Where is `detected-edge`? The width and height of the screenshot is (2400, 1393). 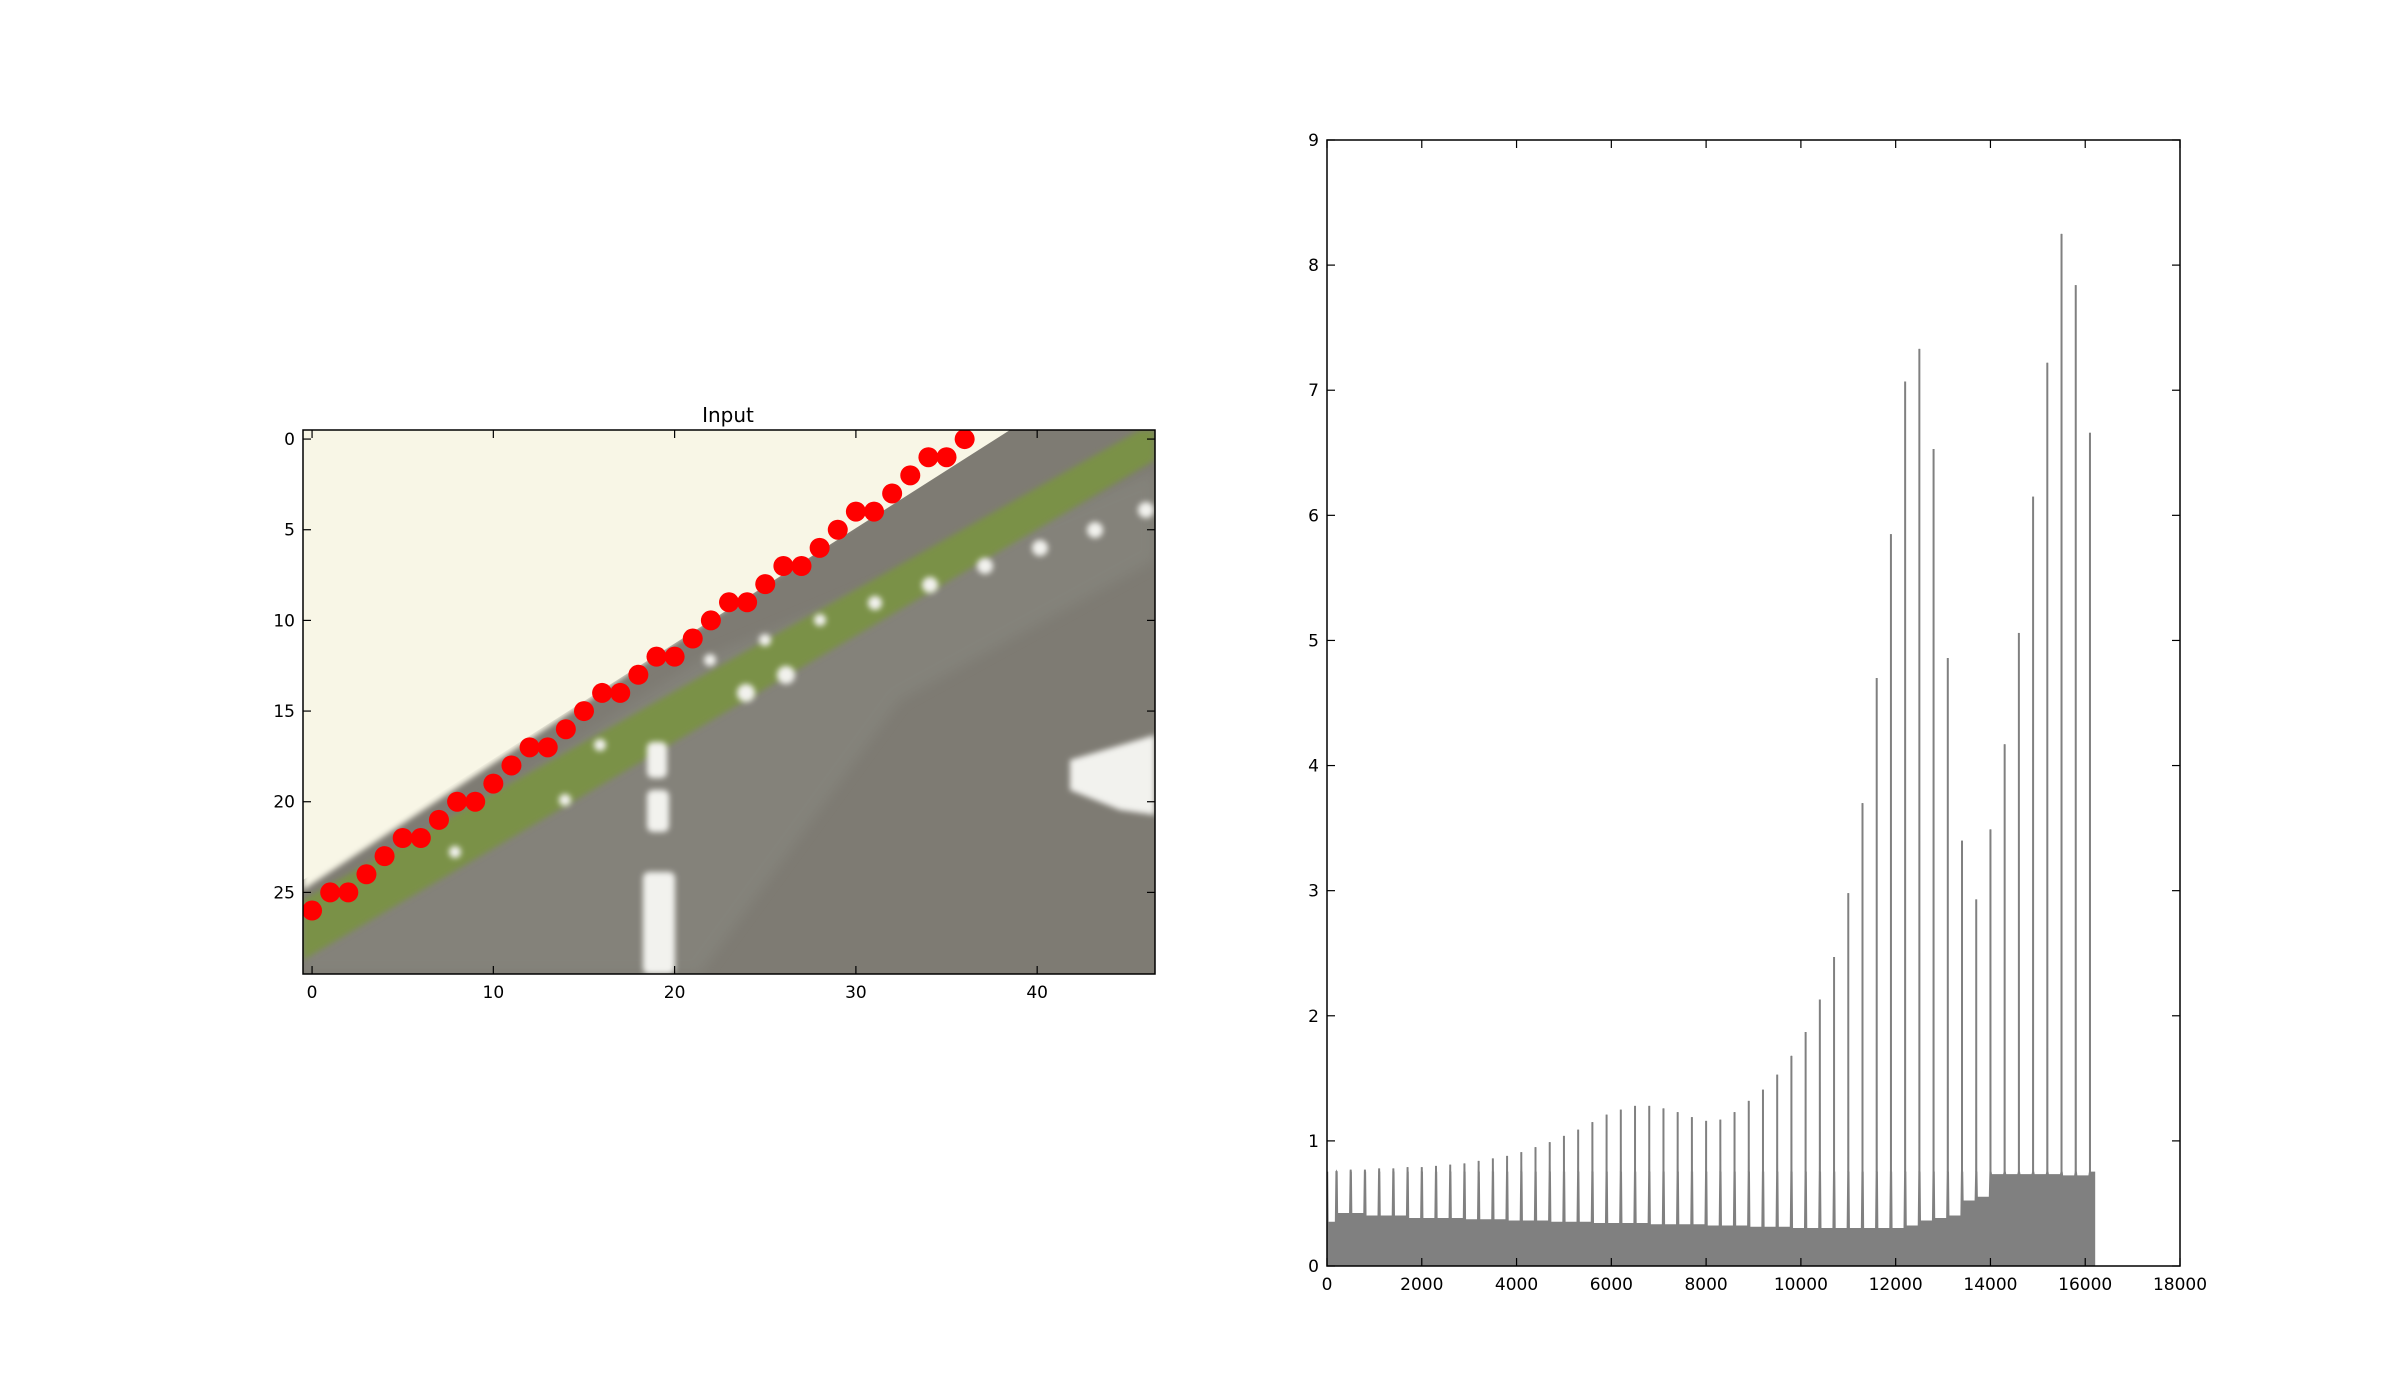
detected-edge is located at coordinates (639, 675).